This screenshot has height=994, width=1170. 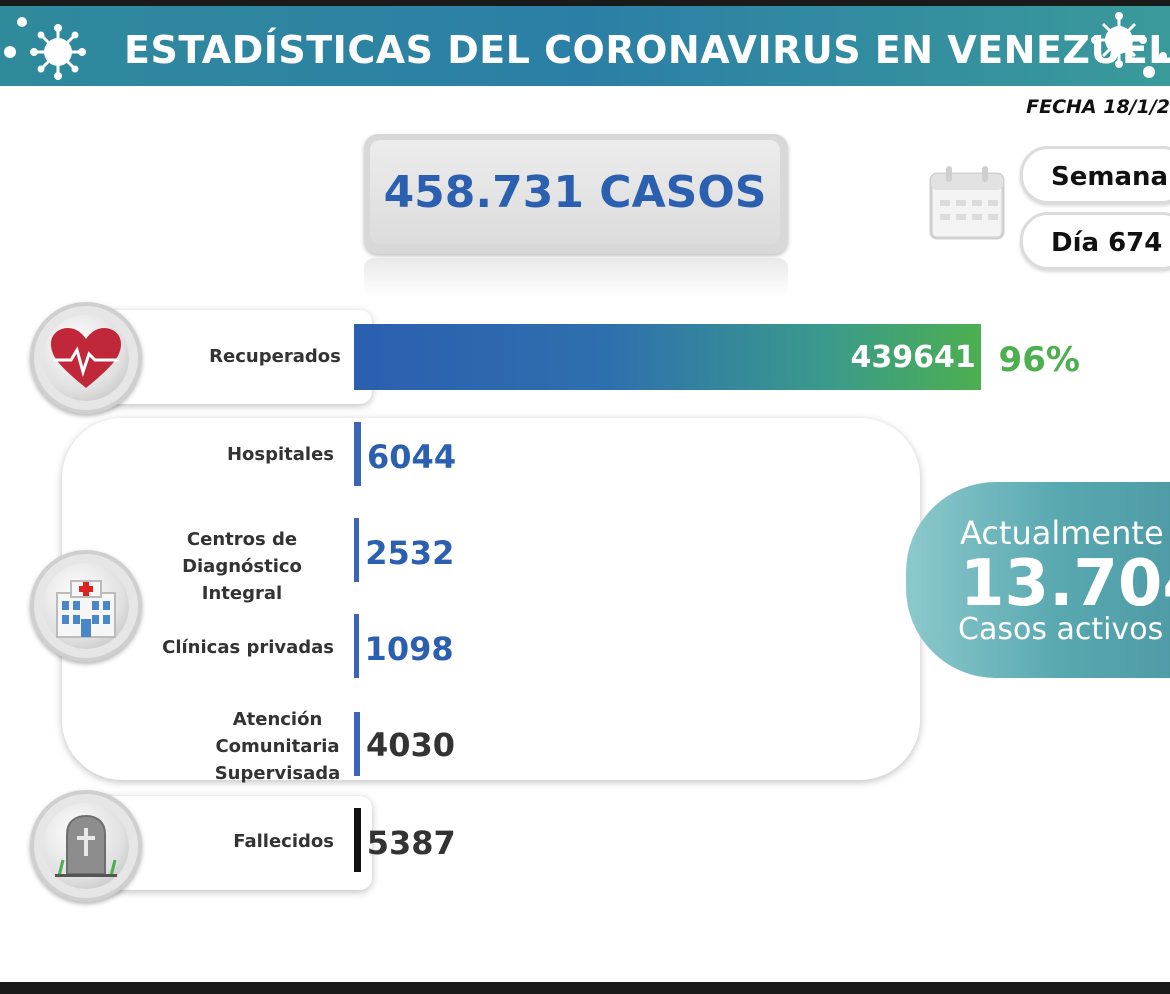 I want to click on acs-label: Atención Comunitaria Supervisada, so click(x=277, y=746).